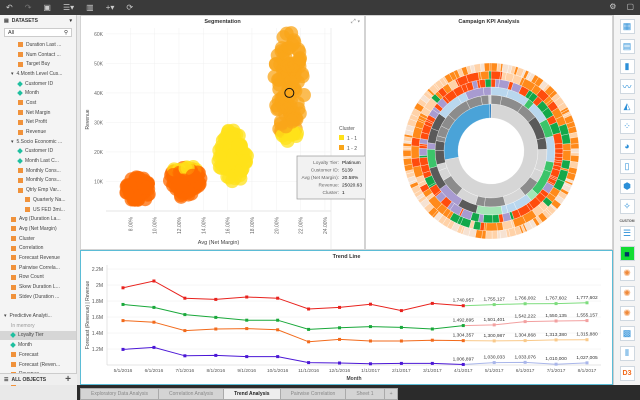 The height and width of the screenshot is (400, 640). What do you see at coordinates (38, 335) in the screenshot?
I see `sidebar-item: Loyalty Tier` at bounding box center [38, 335].